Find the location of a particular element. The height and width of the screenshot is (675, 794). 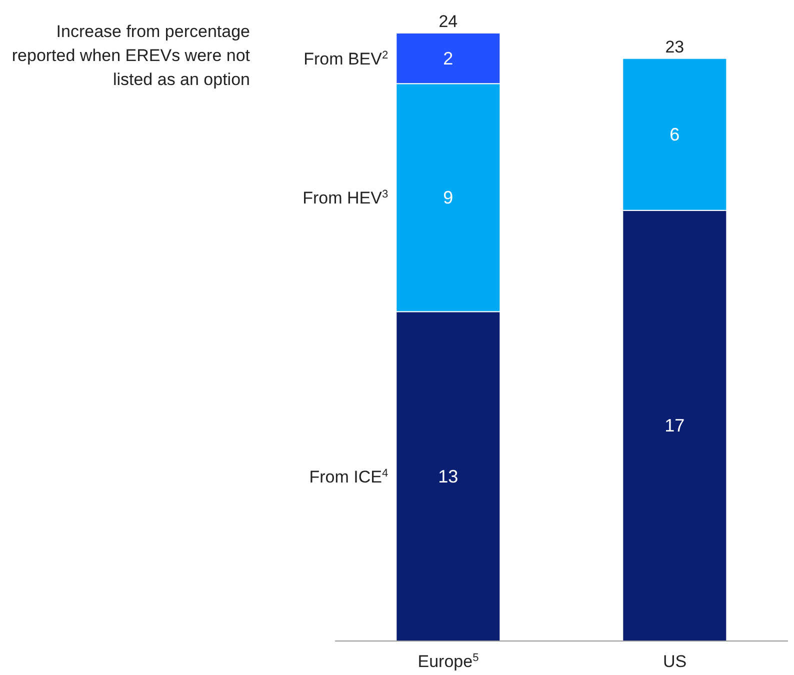

total-label: 23 is located at coordinates (674, 46).